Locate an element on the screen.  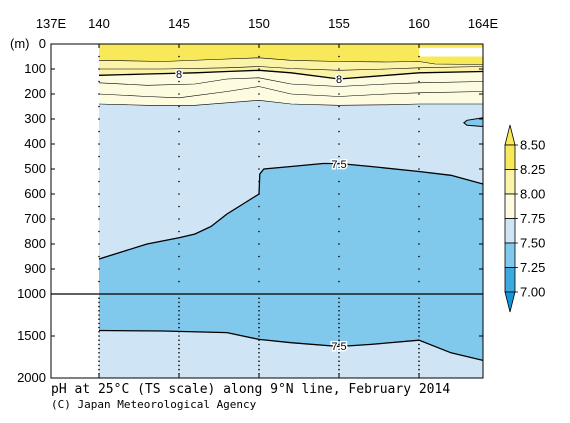
contour-7_50-lower is located at coordinates (290, 345).